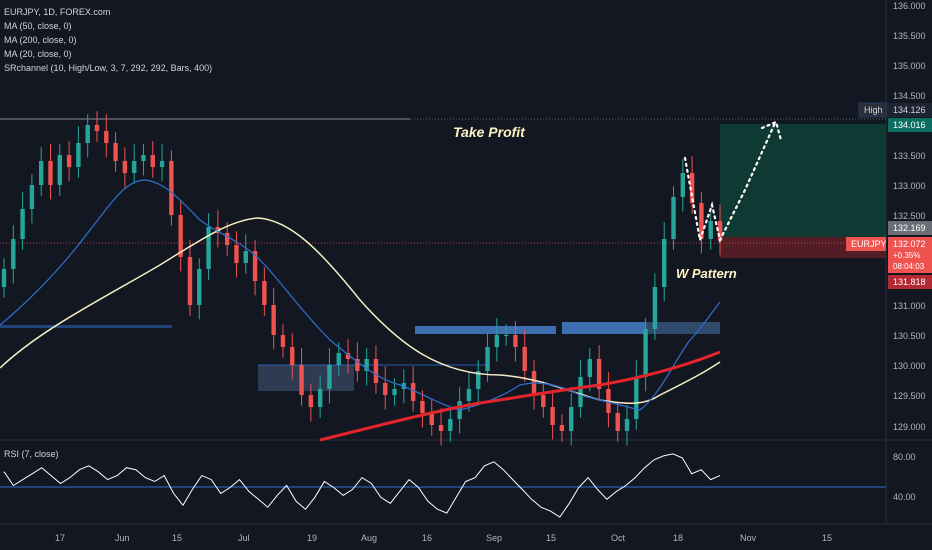 The height and width of the screenshot is (550, 932). Describe the element at coordinates (31, 454) in the screenshot. I see `rsi-legend: RSI (7, close)` at that location.